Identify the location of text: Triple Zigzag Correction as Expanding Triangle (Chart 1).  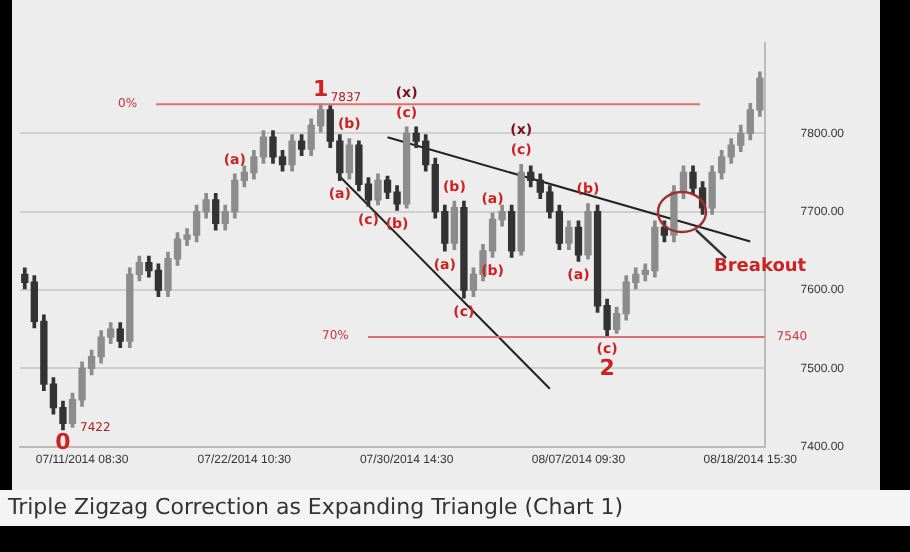
(455, 508).